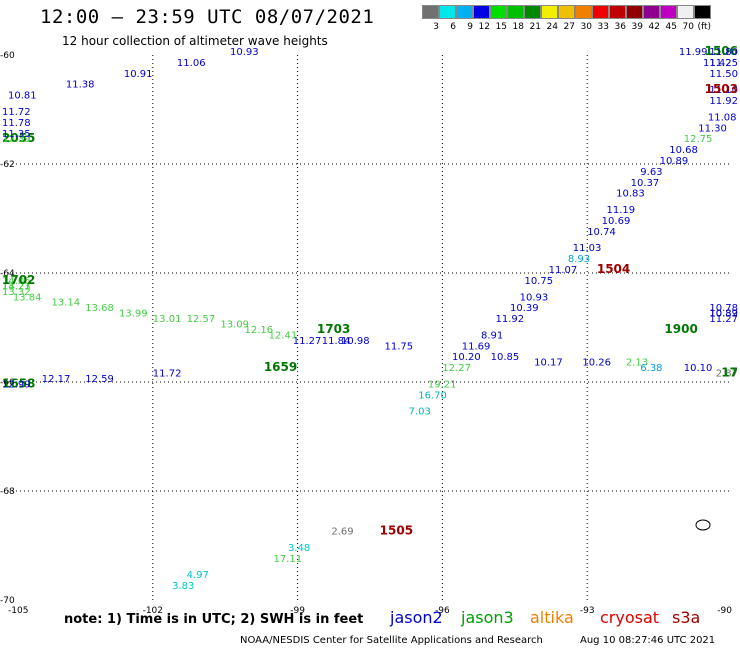 This screenshot has height=650, width=740. Describe the element at coordinates (535, 27) in the screenshot. I see `colorbar-label: 21` at that location.